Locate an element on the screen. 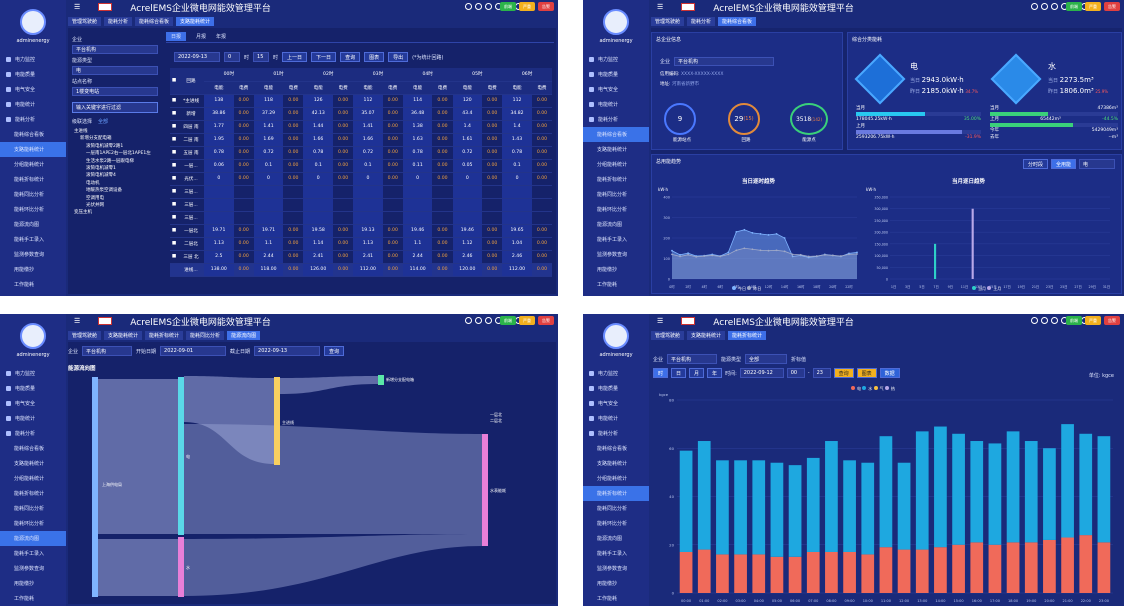 This screenshot has width=1124, height=606. cascade-checkbox: 级联选择 is located at coordinates (82, 122).